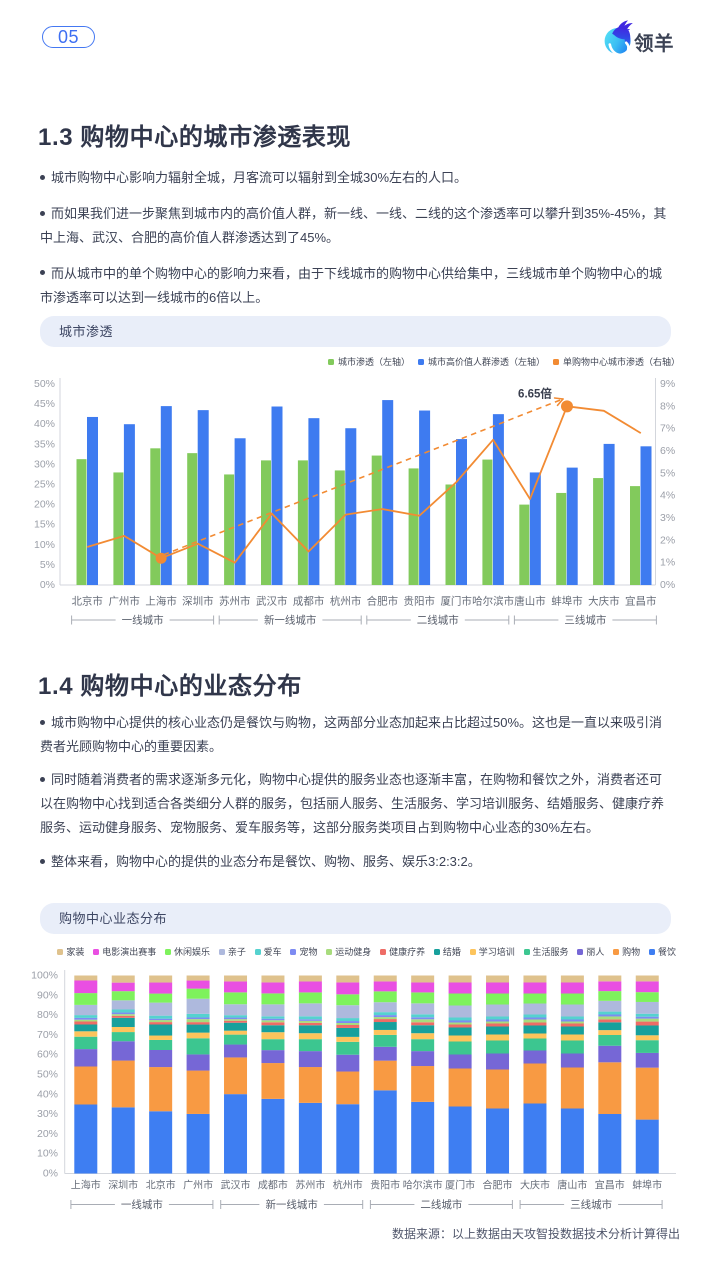 The image size is (710, 1262). I want to click on svg-text: 45%, so click(44, 404).